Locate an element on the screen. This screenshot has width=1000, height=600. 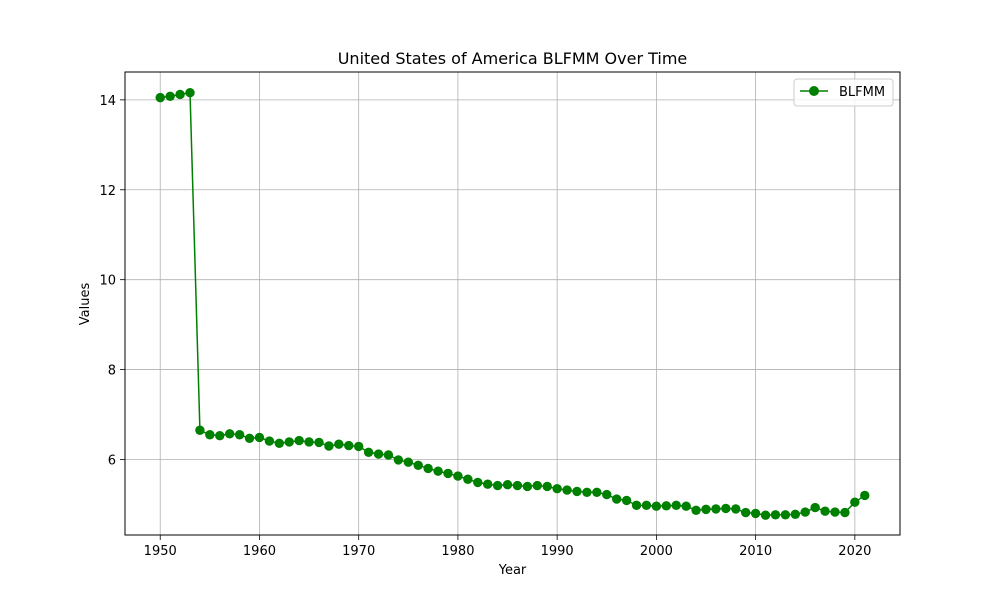
legend-marker-sample is located at coordinates (814, 91).